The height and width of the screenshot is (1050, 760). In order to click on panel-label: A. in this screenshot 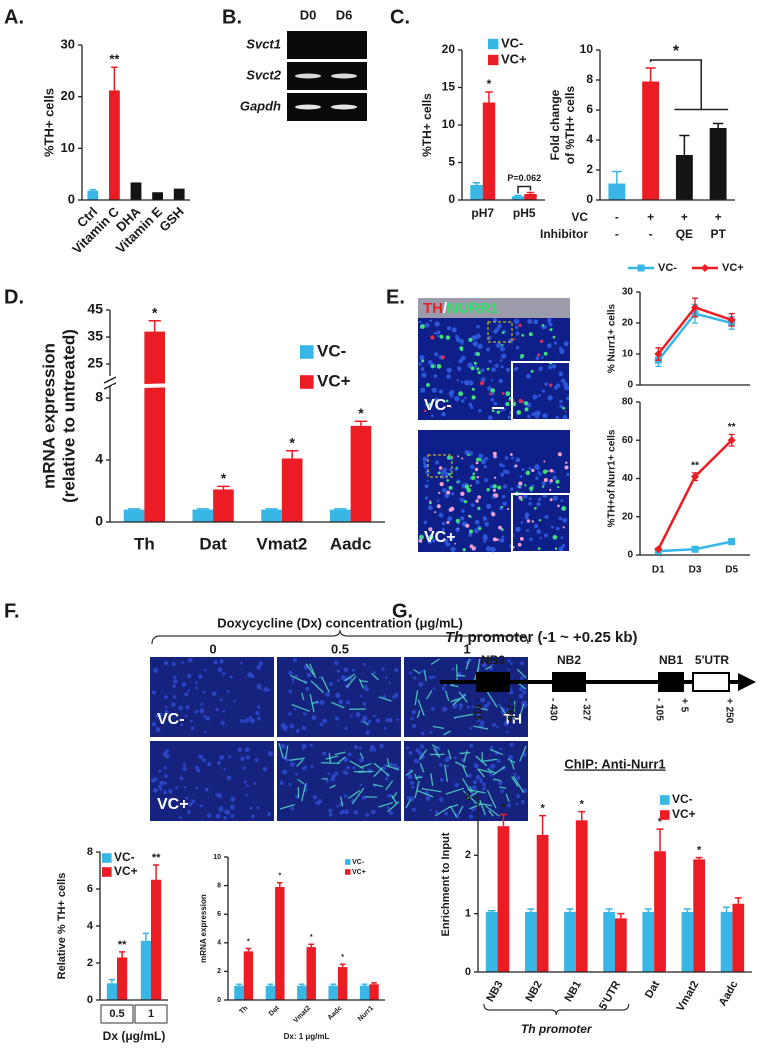, I will do `click(14, 17)`.